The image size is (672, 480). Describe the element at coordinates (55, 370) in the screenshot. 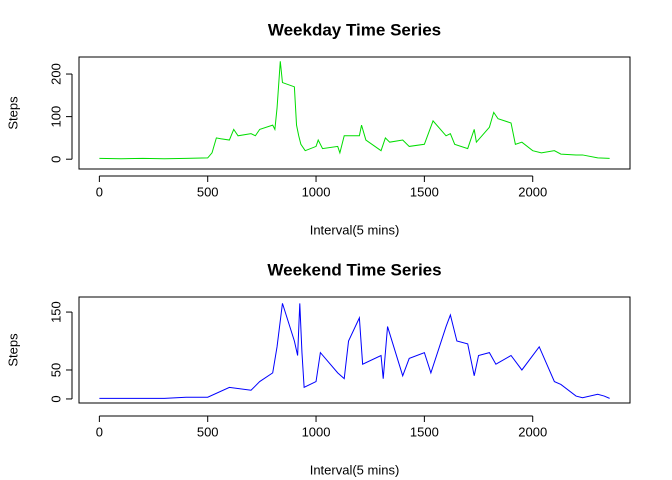

I see `y-tick-label: 50` at that location.